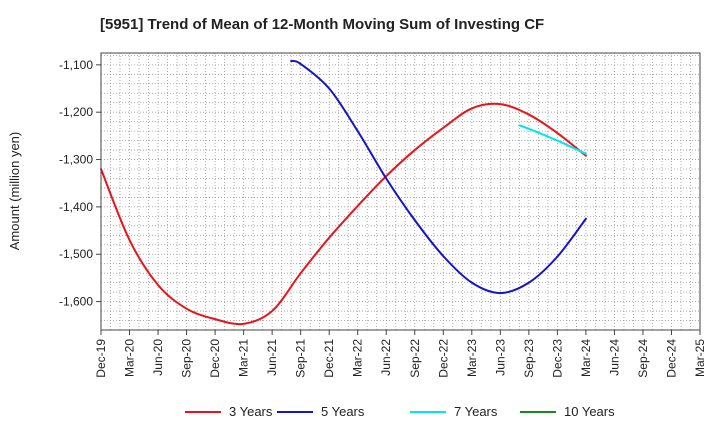 The height and width of the screenshot is (440, 720). Describe the element at coordinates (101, 358) in the screenshot. I see `x-tick-label: Dec-19` at that location.